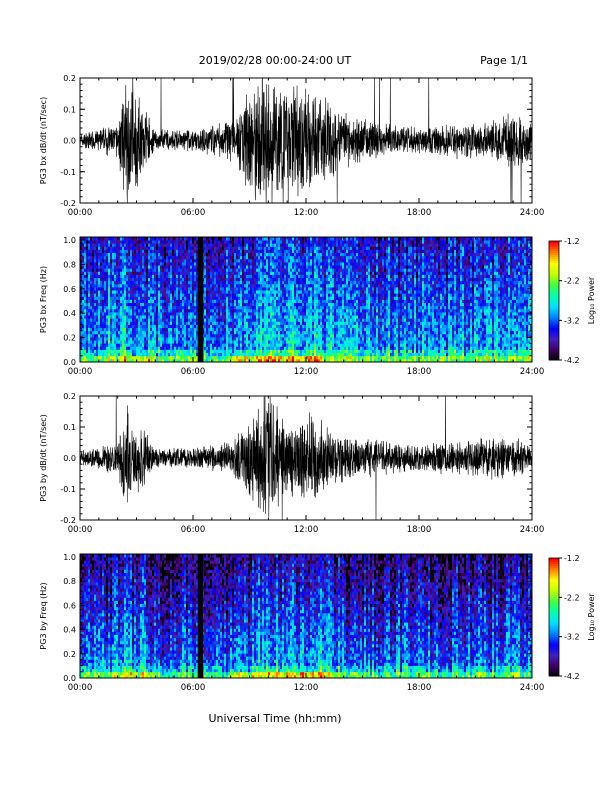  What do you see at coordinates (43, 457) in the screenshot?
I see `y-axis-label: PG3 by dB/dt (nT/sec)` at bounding box center [43, 457].